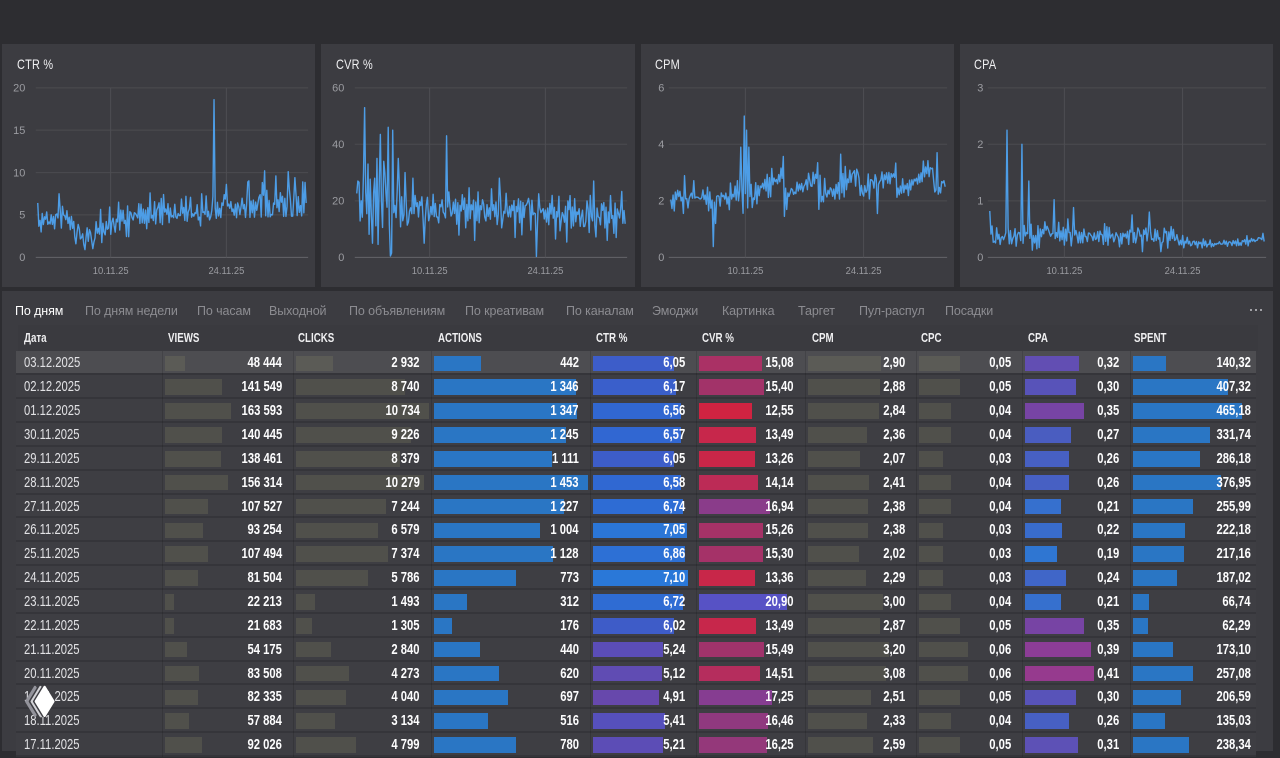  What do you see at coordinates (22, 216) in the screenshot?
I see `svg-text: 5` at bounding box center [22, 216].